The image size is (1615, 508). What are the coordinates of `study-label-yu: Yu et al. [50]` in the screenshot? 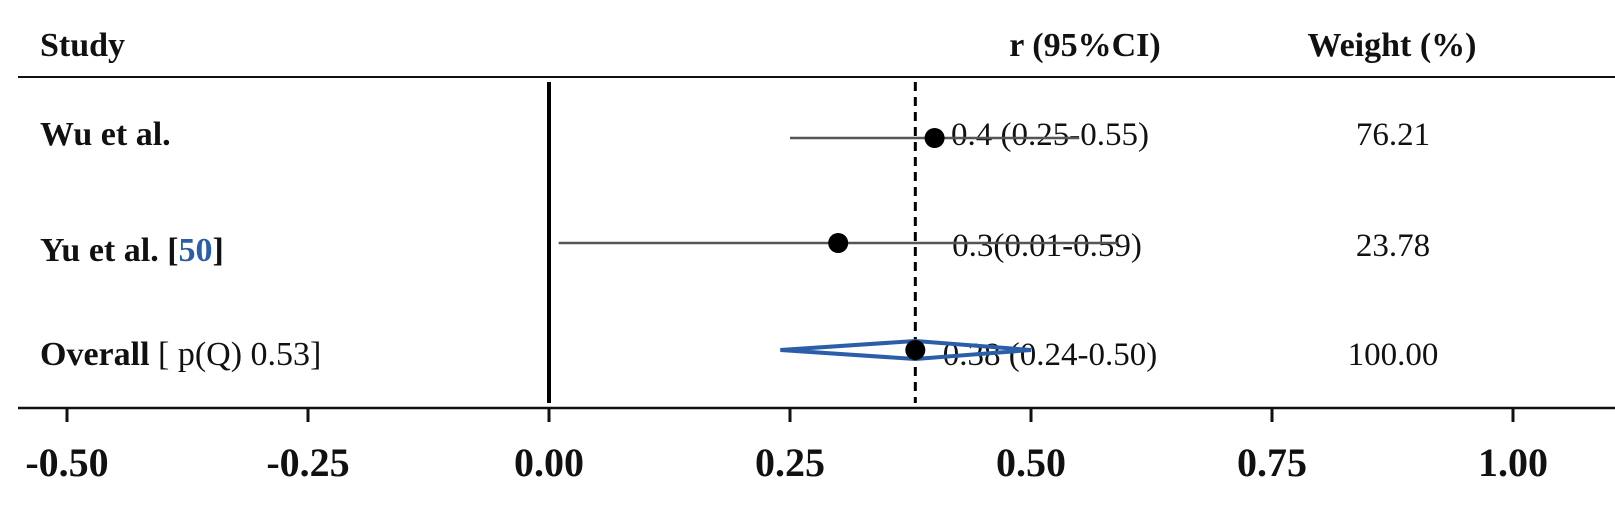 It's located at (132, 250).